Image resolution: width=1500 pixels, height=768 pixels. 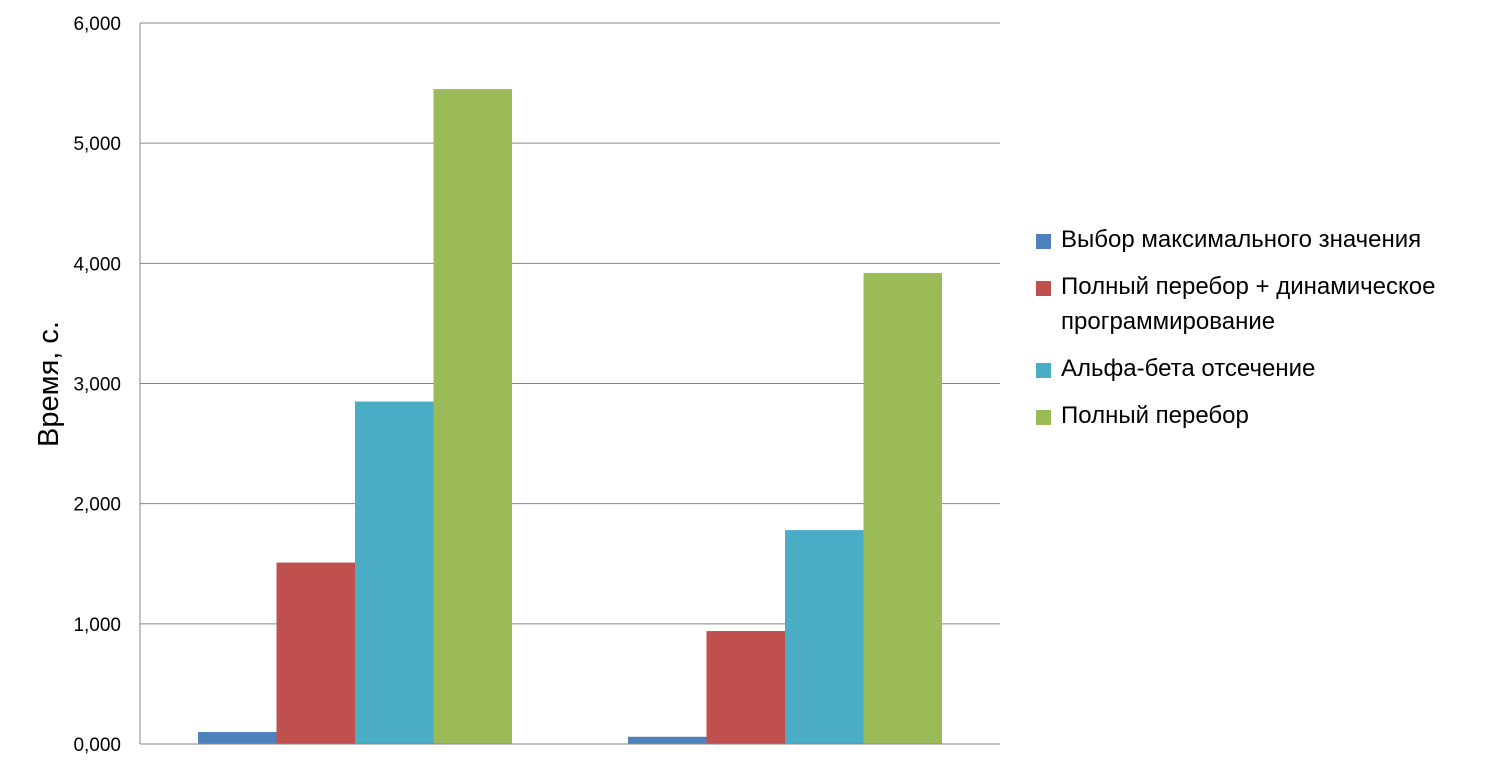 What do you see at coordinates (49, 384) in the screenshot?
I see `y-axis-title: Время, с.` at bounding box center [49, 384].